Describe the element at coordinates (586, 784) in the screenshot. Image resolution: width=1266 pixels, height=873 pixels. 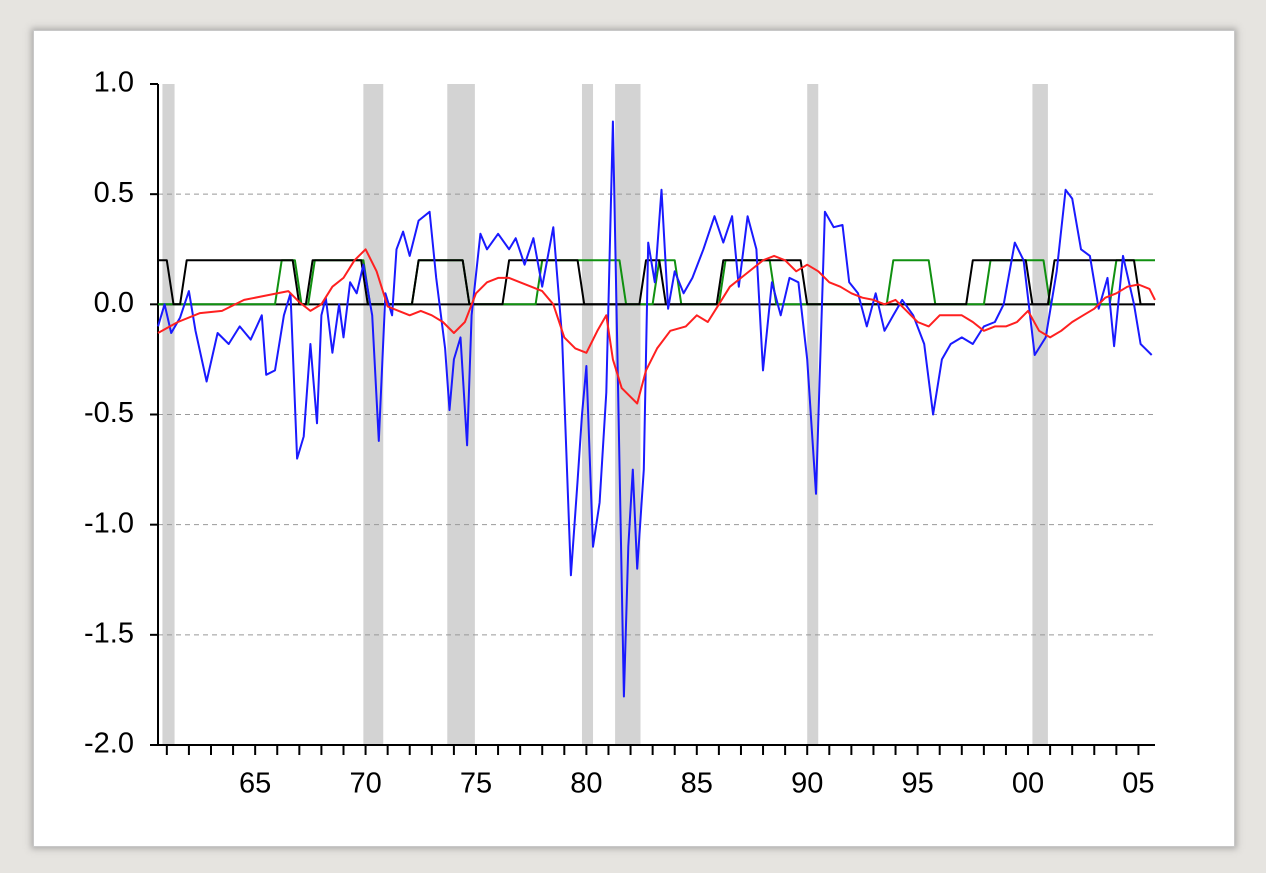
I see `x-tick-label: 80` at that location.